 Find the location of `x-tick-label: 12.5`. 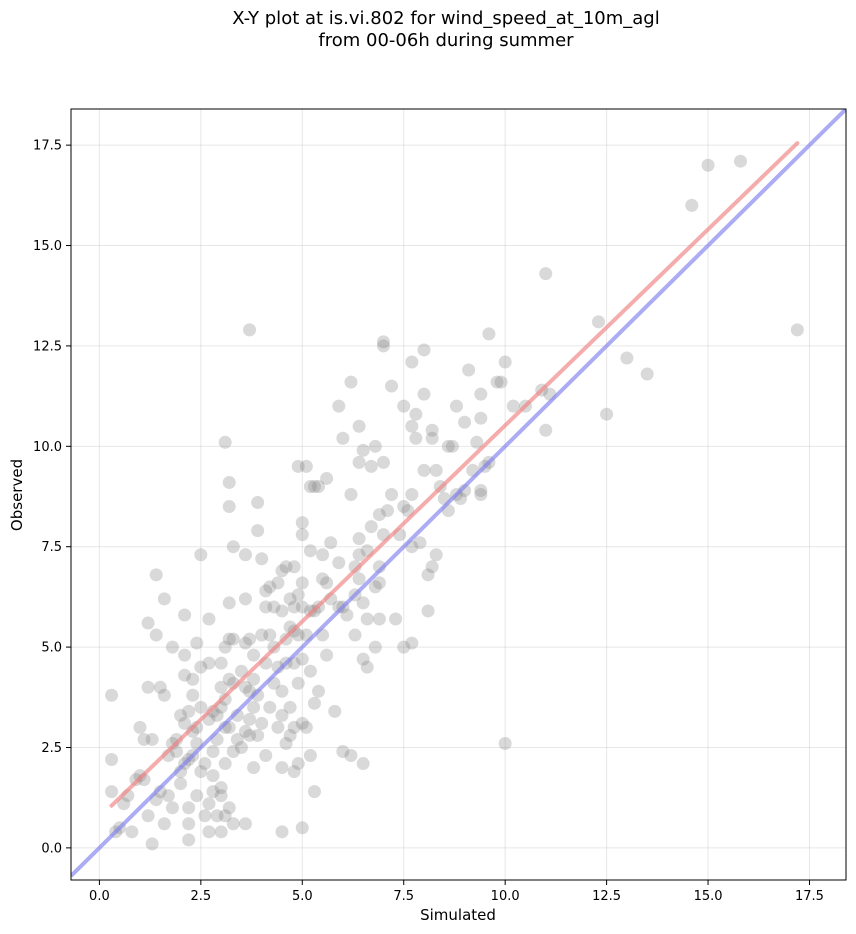

x-tick-label: 12.5 is located at coordinates (606, 896).